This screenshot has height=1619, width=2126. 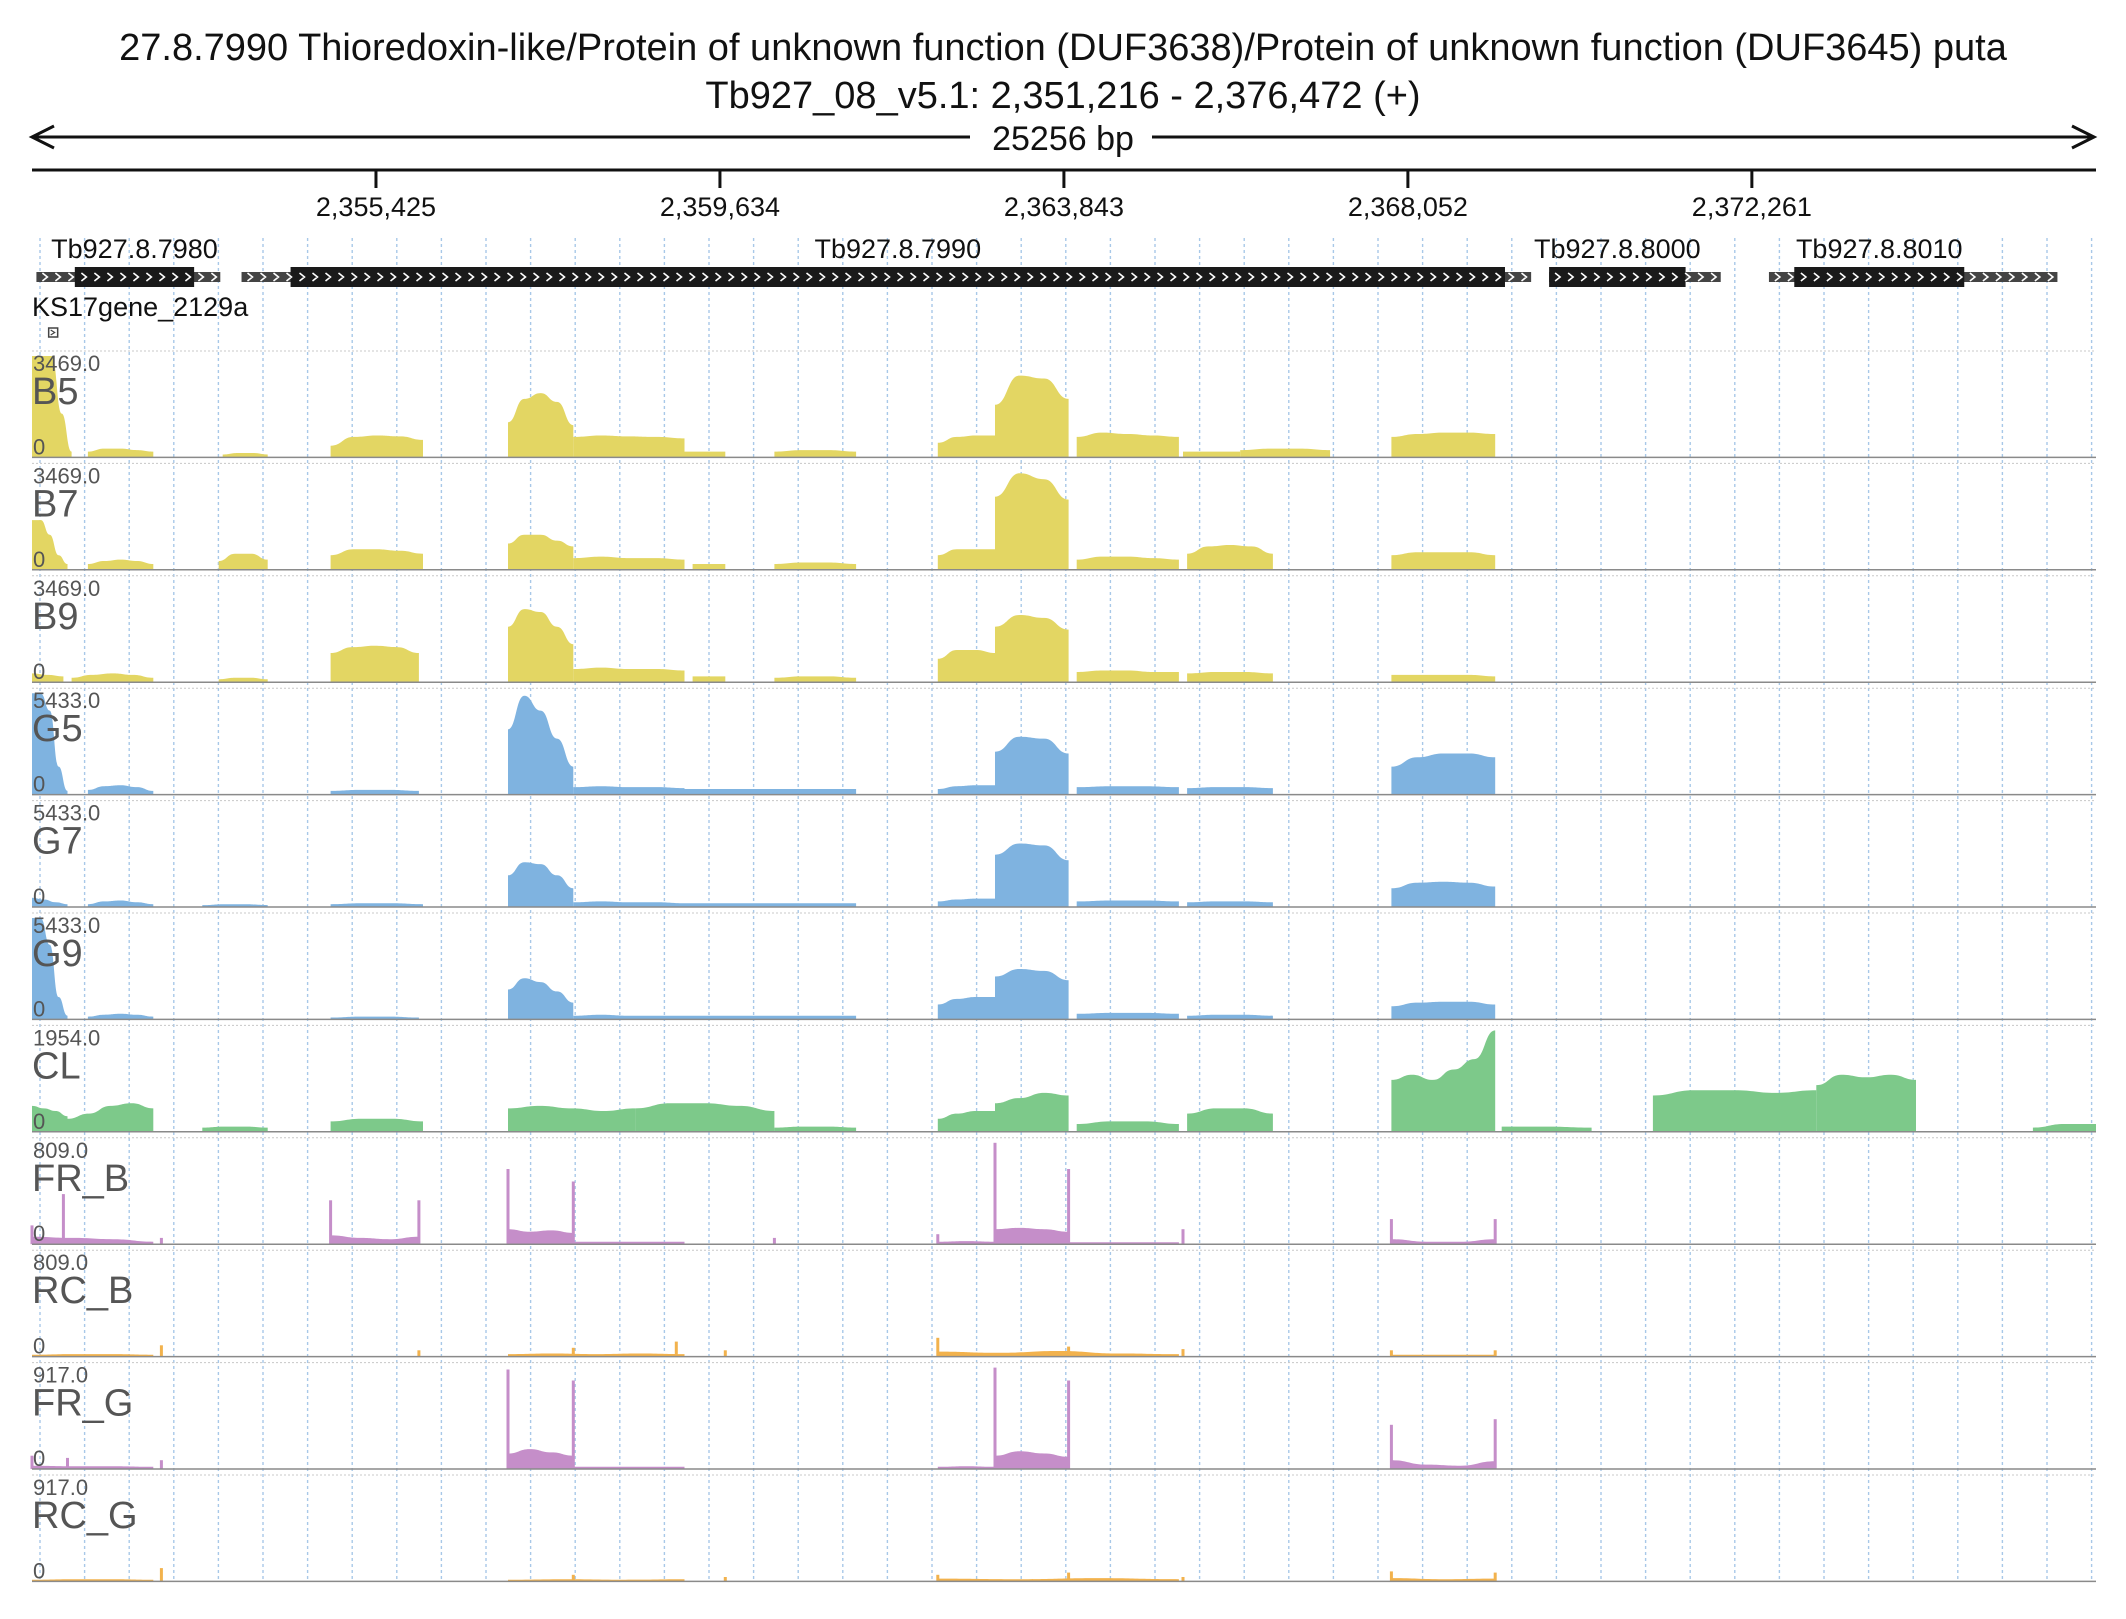 What do you see at coordinates (376, 207) in the screenshot?
I see `x-tick-label: 2,355,425` at bounding box center [376, 207].